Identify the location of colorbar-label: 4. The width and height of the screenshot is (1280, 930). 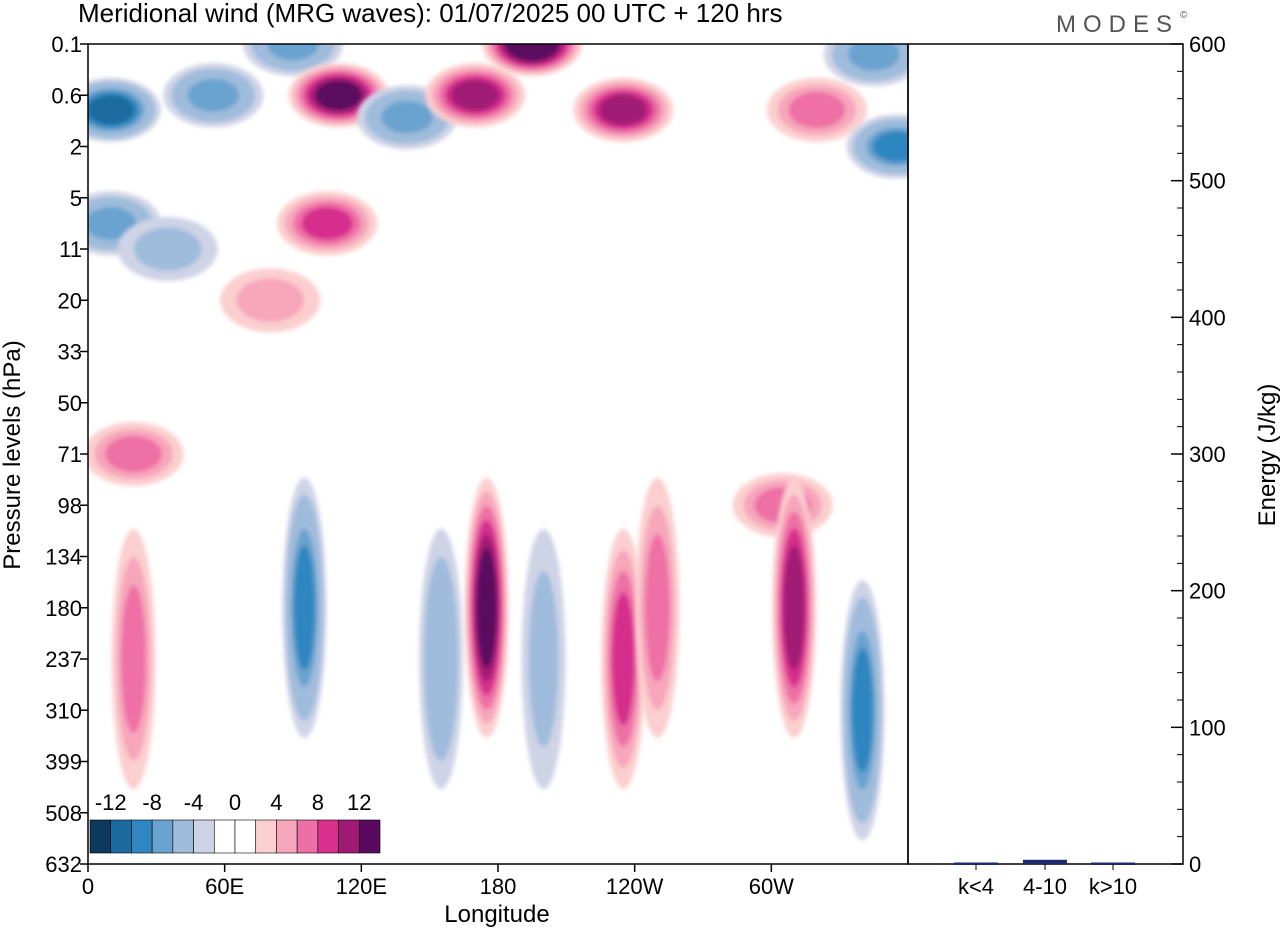
(276, 802).